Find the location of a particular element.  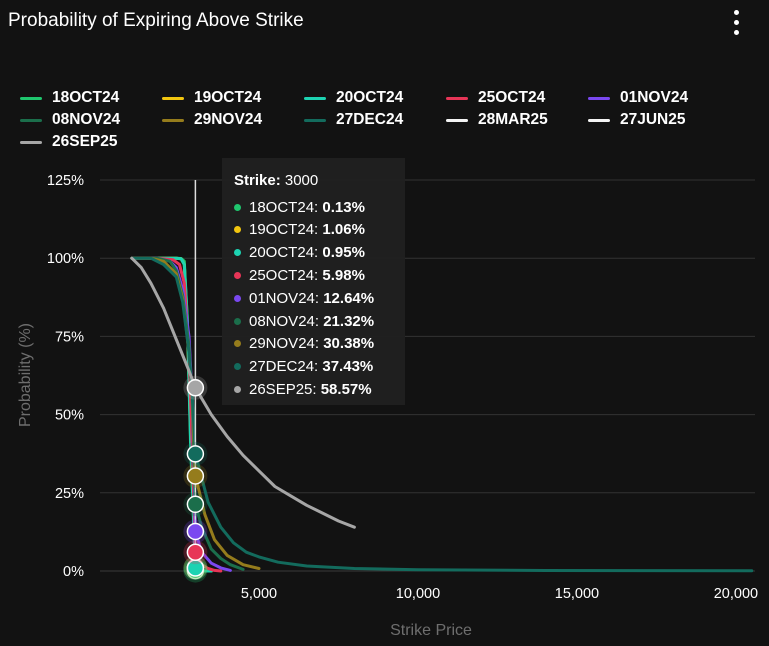

tooltip-row-25oct24: 25OCT24: 5.98% is located at coordinates (299, 275).